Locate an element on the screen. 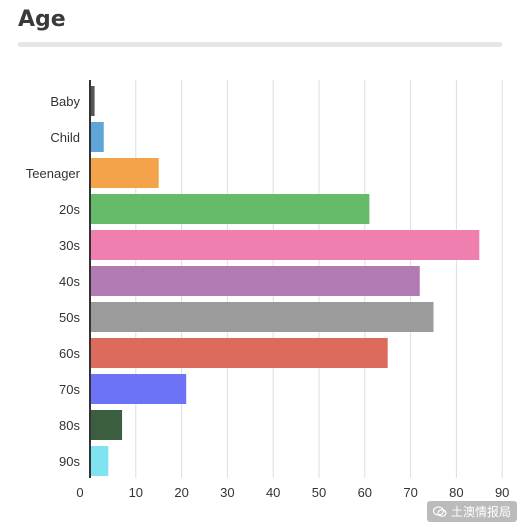  chart-header: Age is located at coordinates (260, 26).